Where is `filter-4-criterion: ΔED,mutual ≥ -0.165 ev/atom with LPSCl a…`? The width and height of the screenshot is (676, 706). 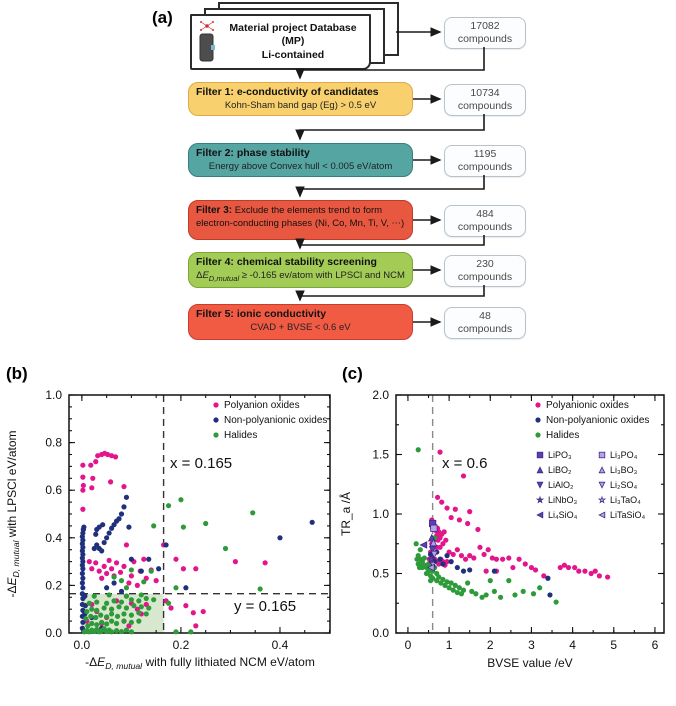 filter-4-criterion: ΔED,mutual ≥ -0.165 ev/atom with LPSCl a… is located at coordinates (300, 276).